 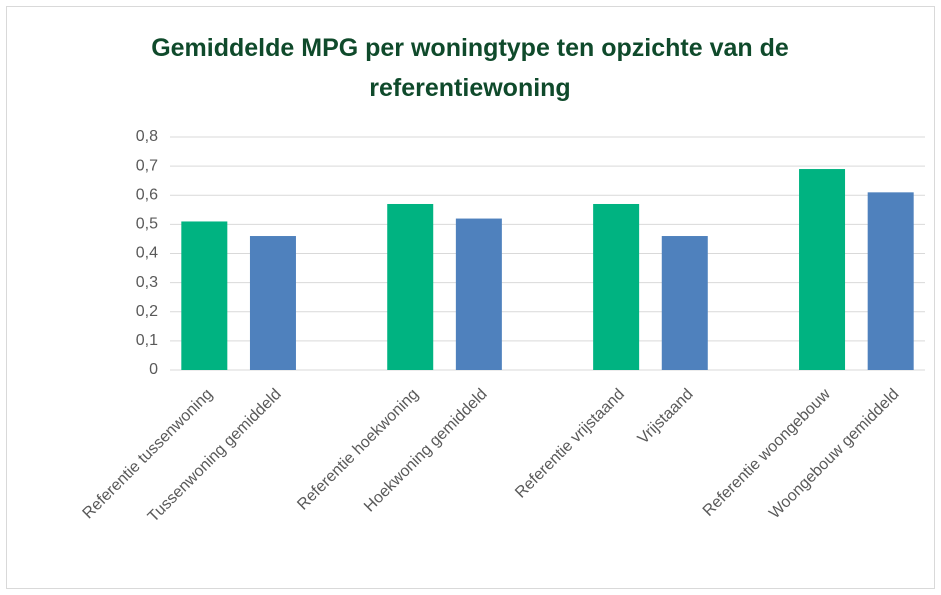 I want to click on y-tick-label: 0,7, so click(x=147, y=165).